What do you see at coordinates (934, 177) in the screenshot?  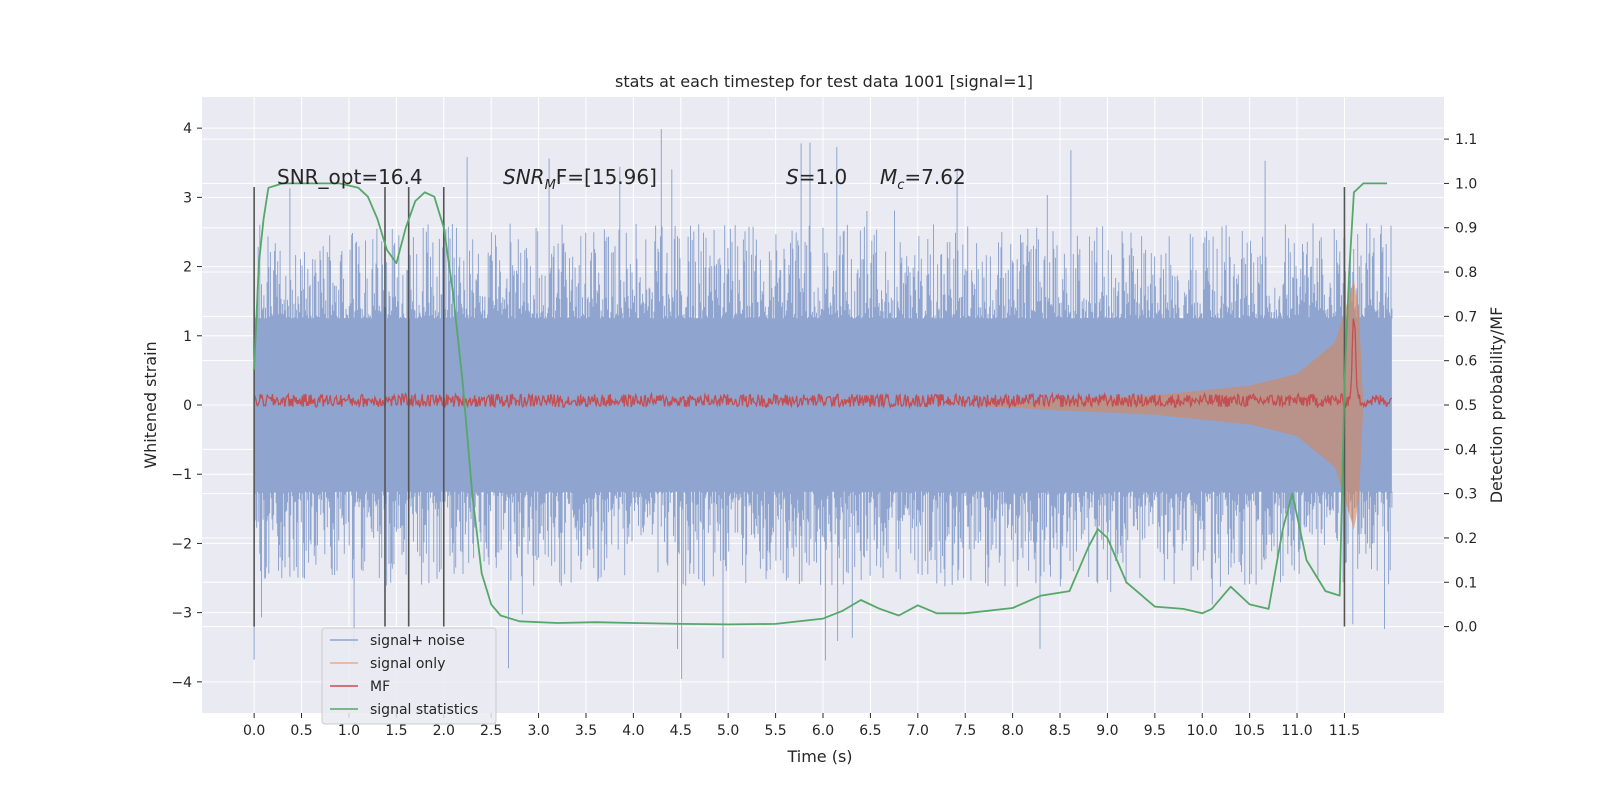 I see `annotation-mc-rest: =7.62` at bounding box center [934, 177].